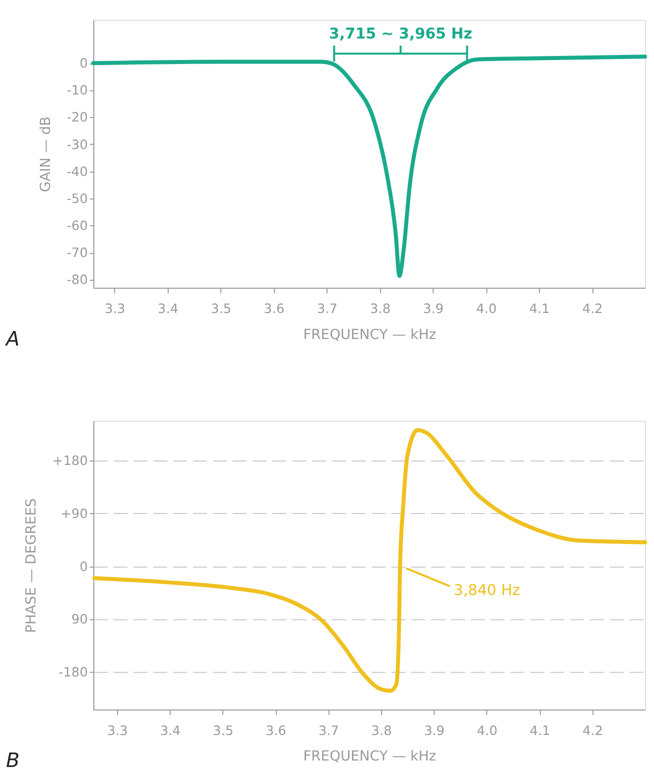 The width and height of the screenshot is (654, 774). Describe the element at coordinates (73, 672) in the screenshot. I see `y-tick-label: -180` at that location.